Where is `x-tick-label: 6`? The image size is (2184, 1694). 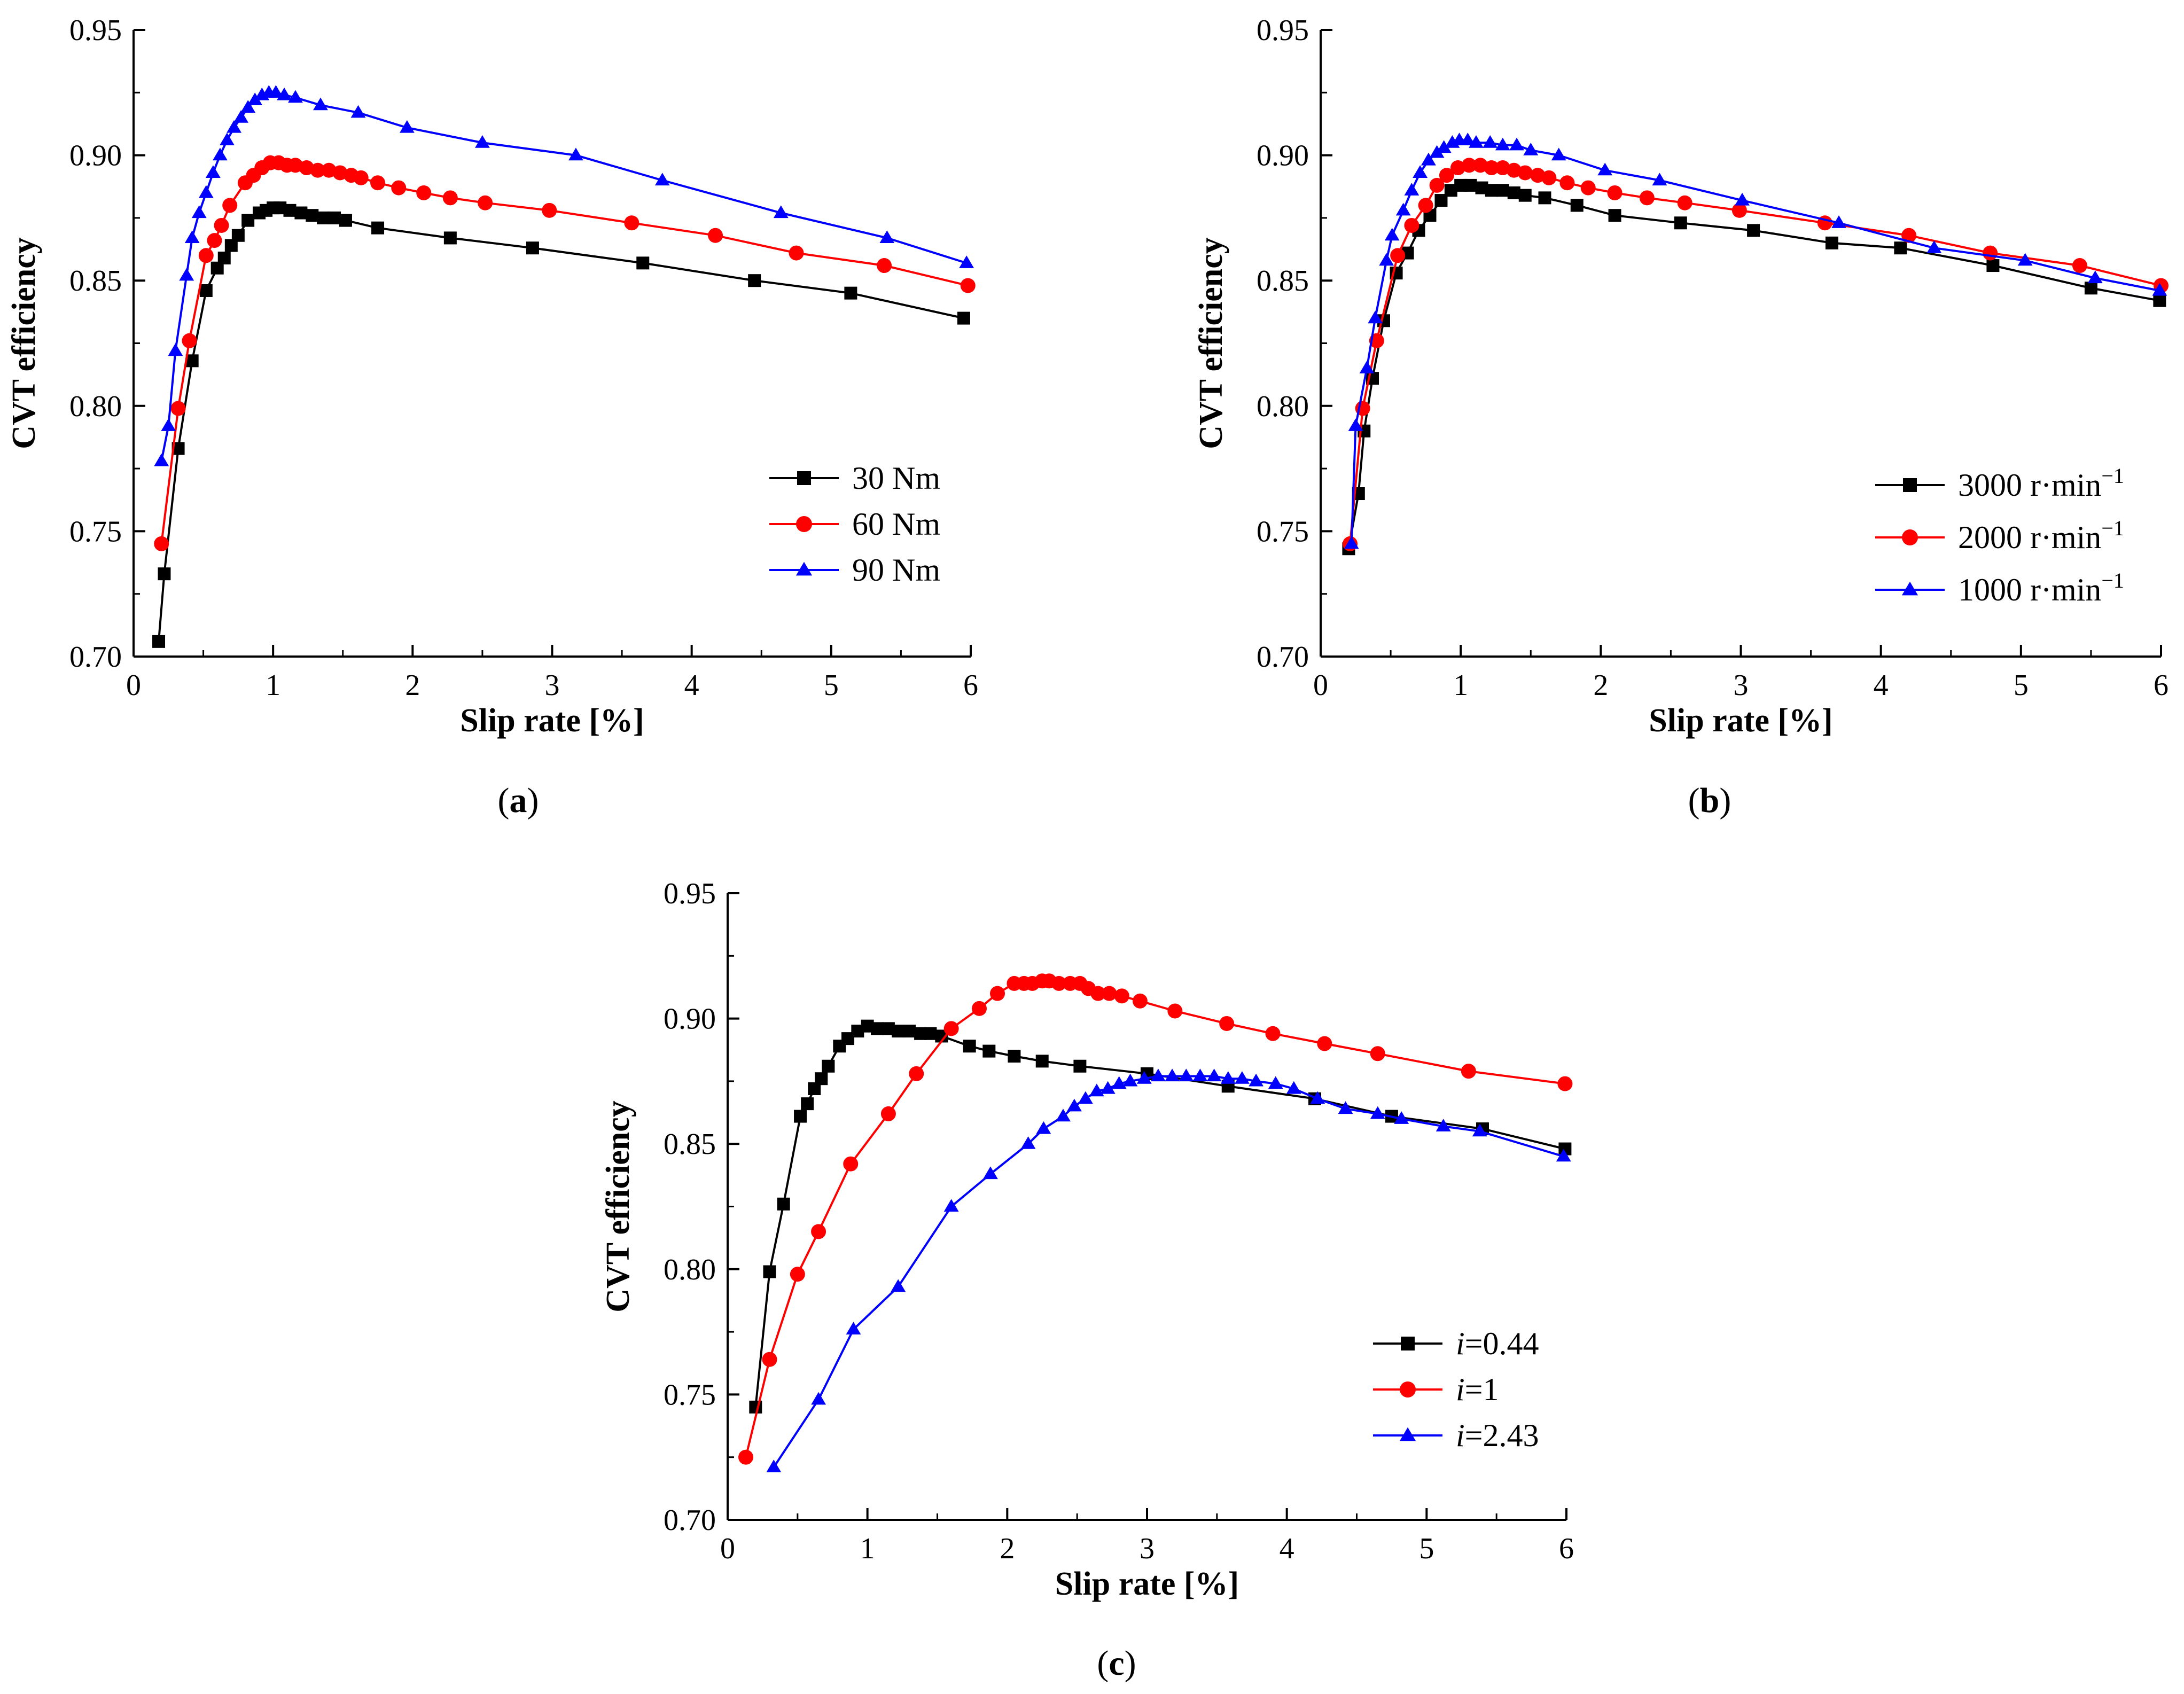 x-tick-label: 6 is located at coordinates (1566, 1548).